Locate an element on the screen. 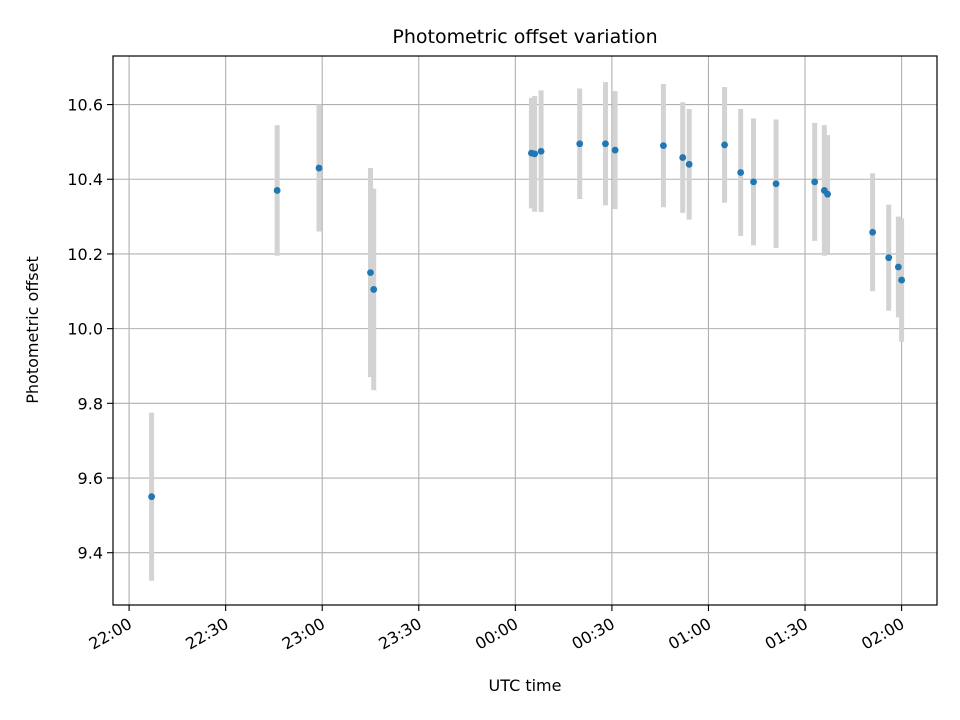 The image size is (960, 720). chart-title: Photometric offset variation is located at coordinates (524, 37).